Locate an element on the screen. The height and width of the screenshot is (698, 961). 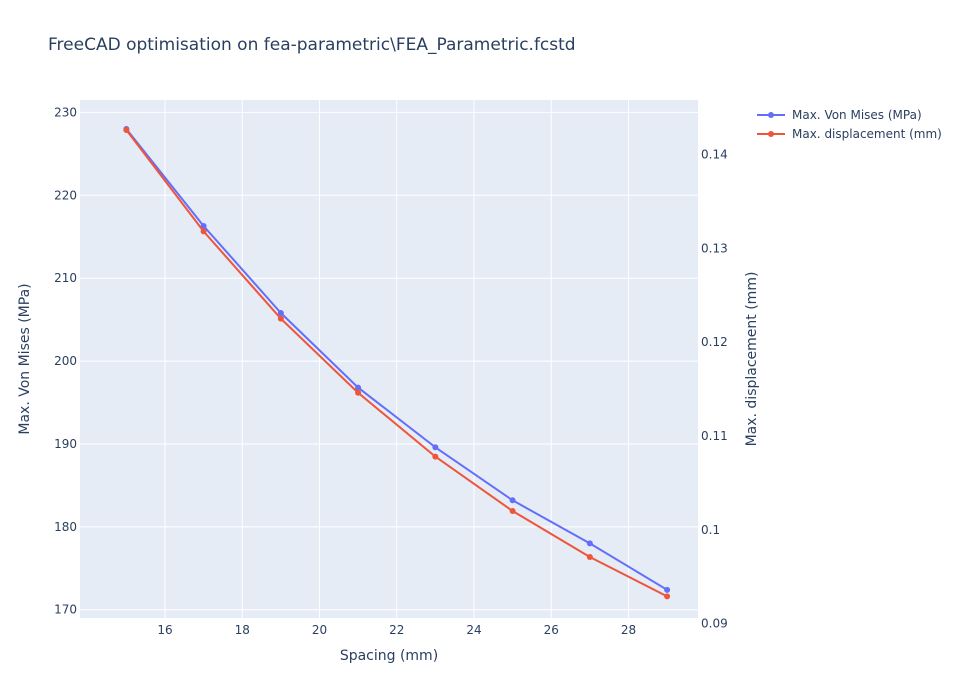
y2-tick-label: 0.12 is located at coordinates (714, 342).